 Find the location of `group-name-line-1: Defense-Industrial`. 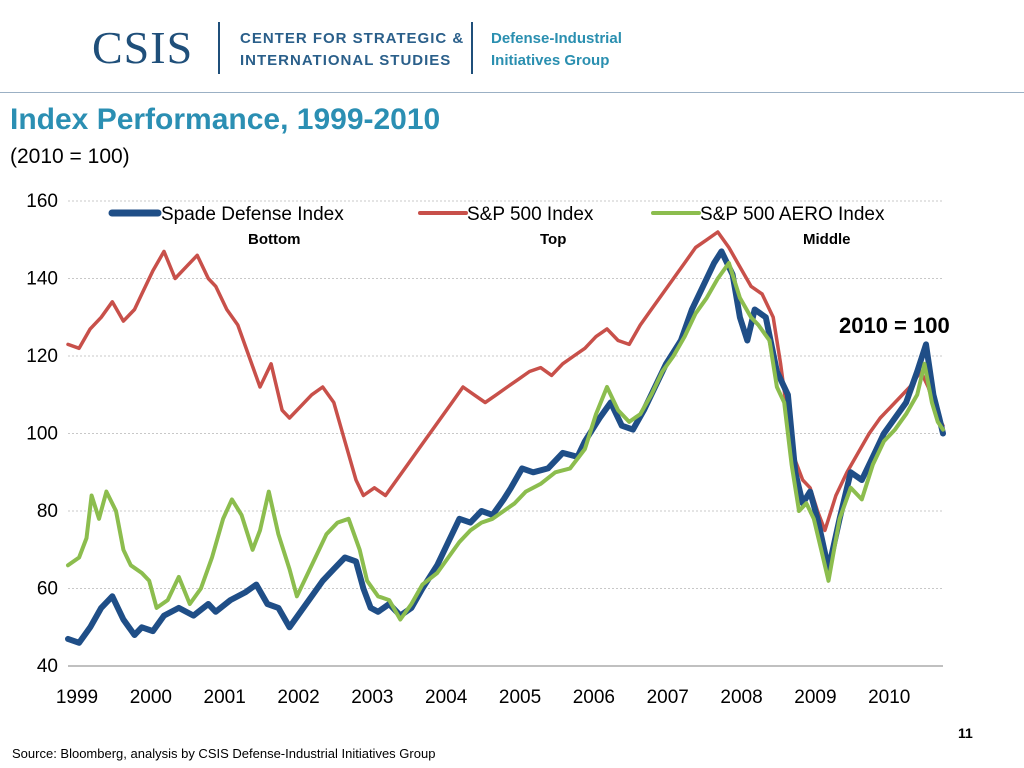

group-name-line-1: Defense-Industrial is located at coordinates (556, 38).